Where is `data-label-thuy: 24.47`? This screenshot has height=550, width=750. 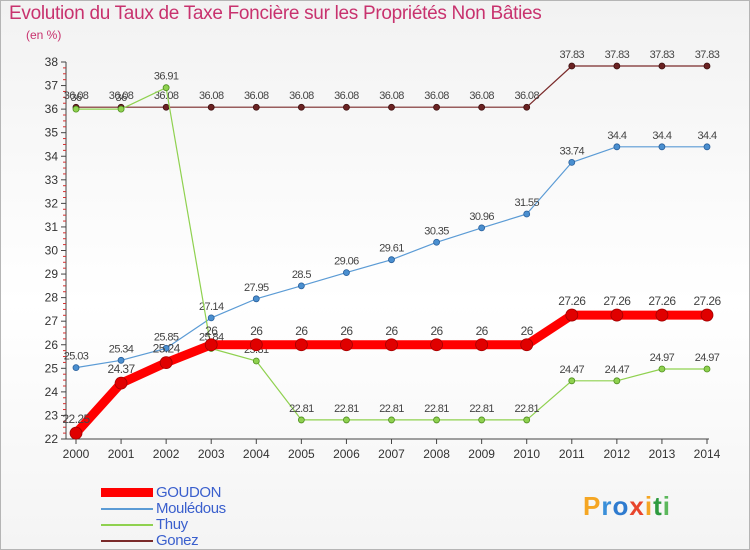 data-label-thuy: 24.47 is located at coordinates (617, 370).